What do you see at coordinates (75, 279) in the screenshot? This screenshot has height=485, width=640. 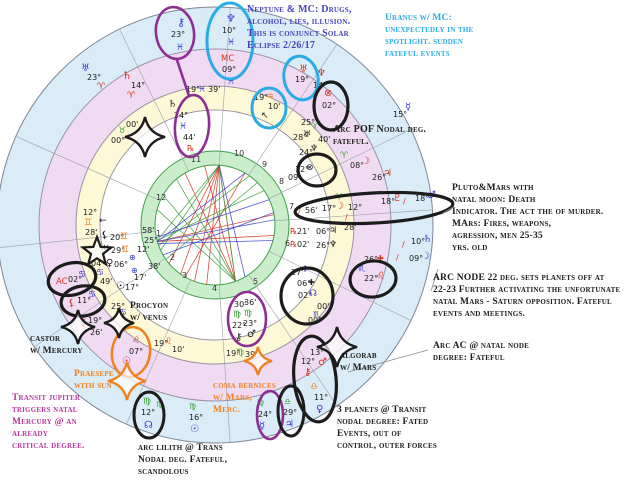 I see `wheel-glyph: 02°` at bounding box center [75, 279].